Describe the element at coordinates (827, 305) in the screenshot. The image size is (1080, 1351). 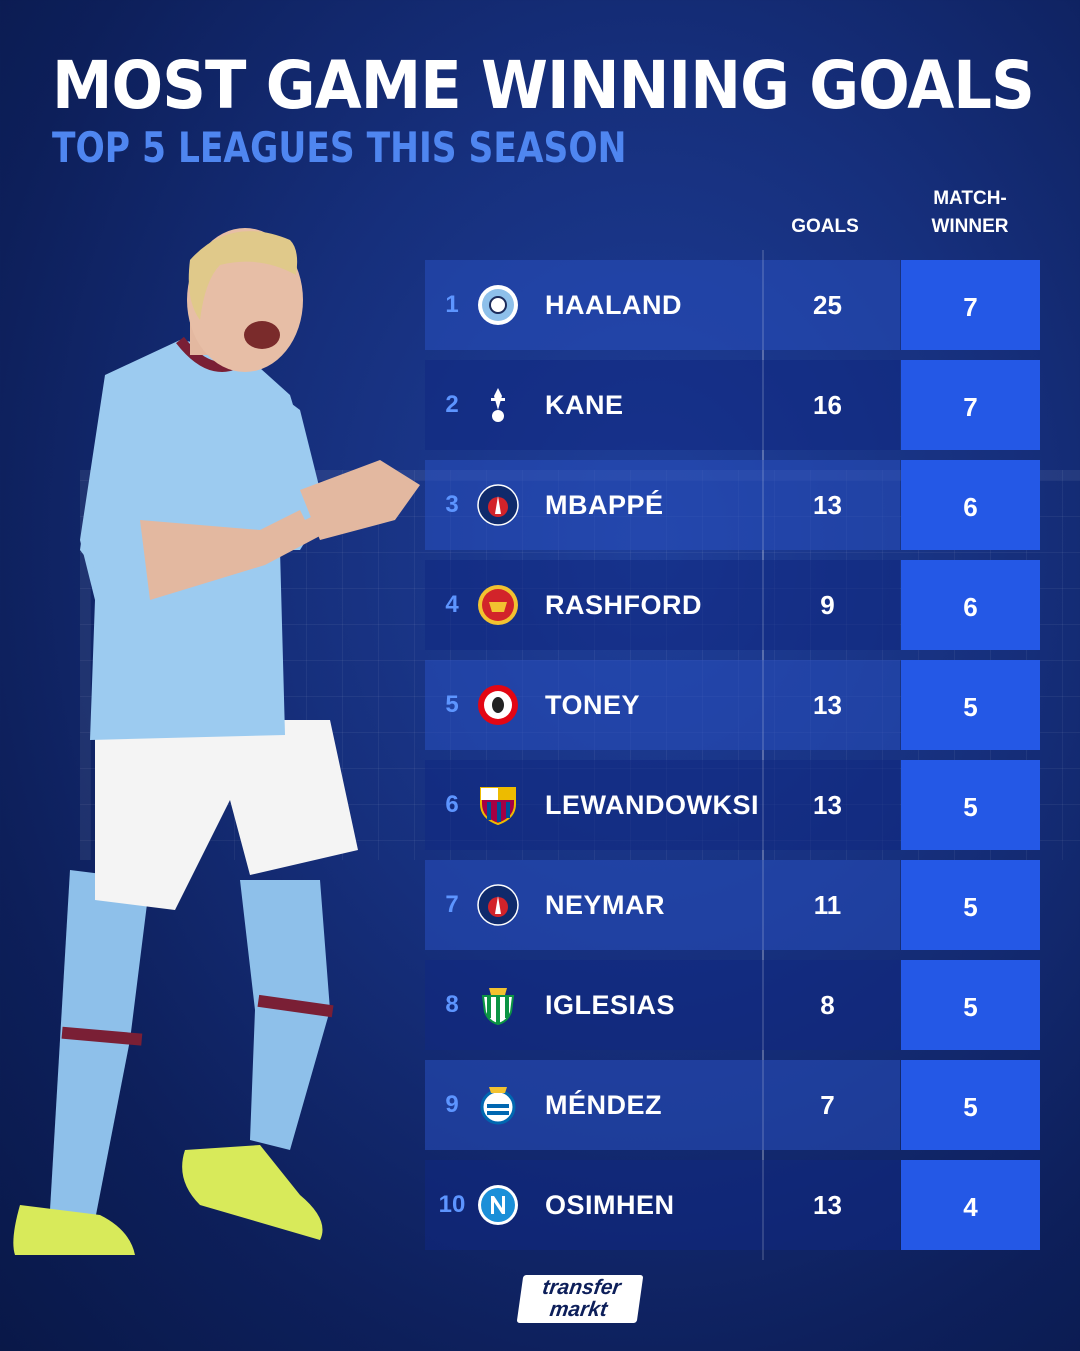
I see `goals-value: 25` at that location.